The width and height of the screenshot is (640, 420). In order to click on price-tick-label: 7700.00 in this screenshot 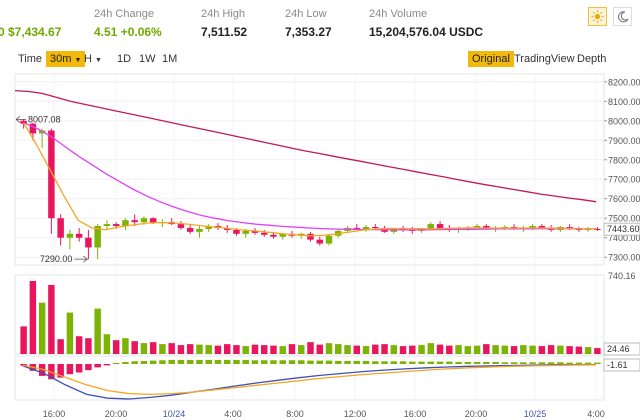, I will do `click(624, 180)`.